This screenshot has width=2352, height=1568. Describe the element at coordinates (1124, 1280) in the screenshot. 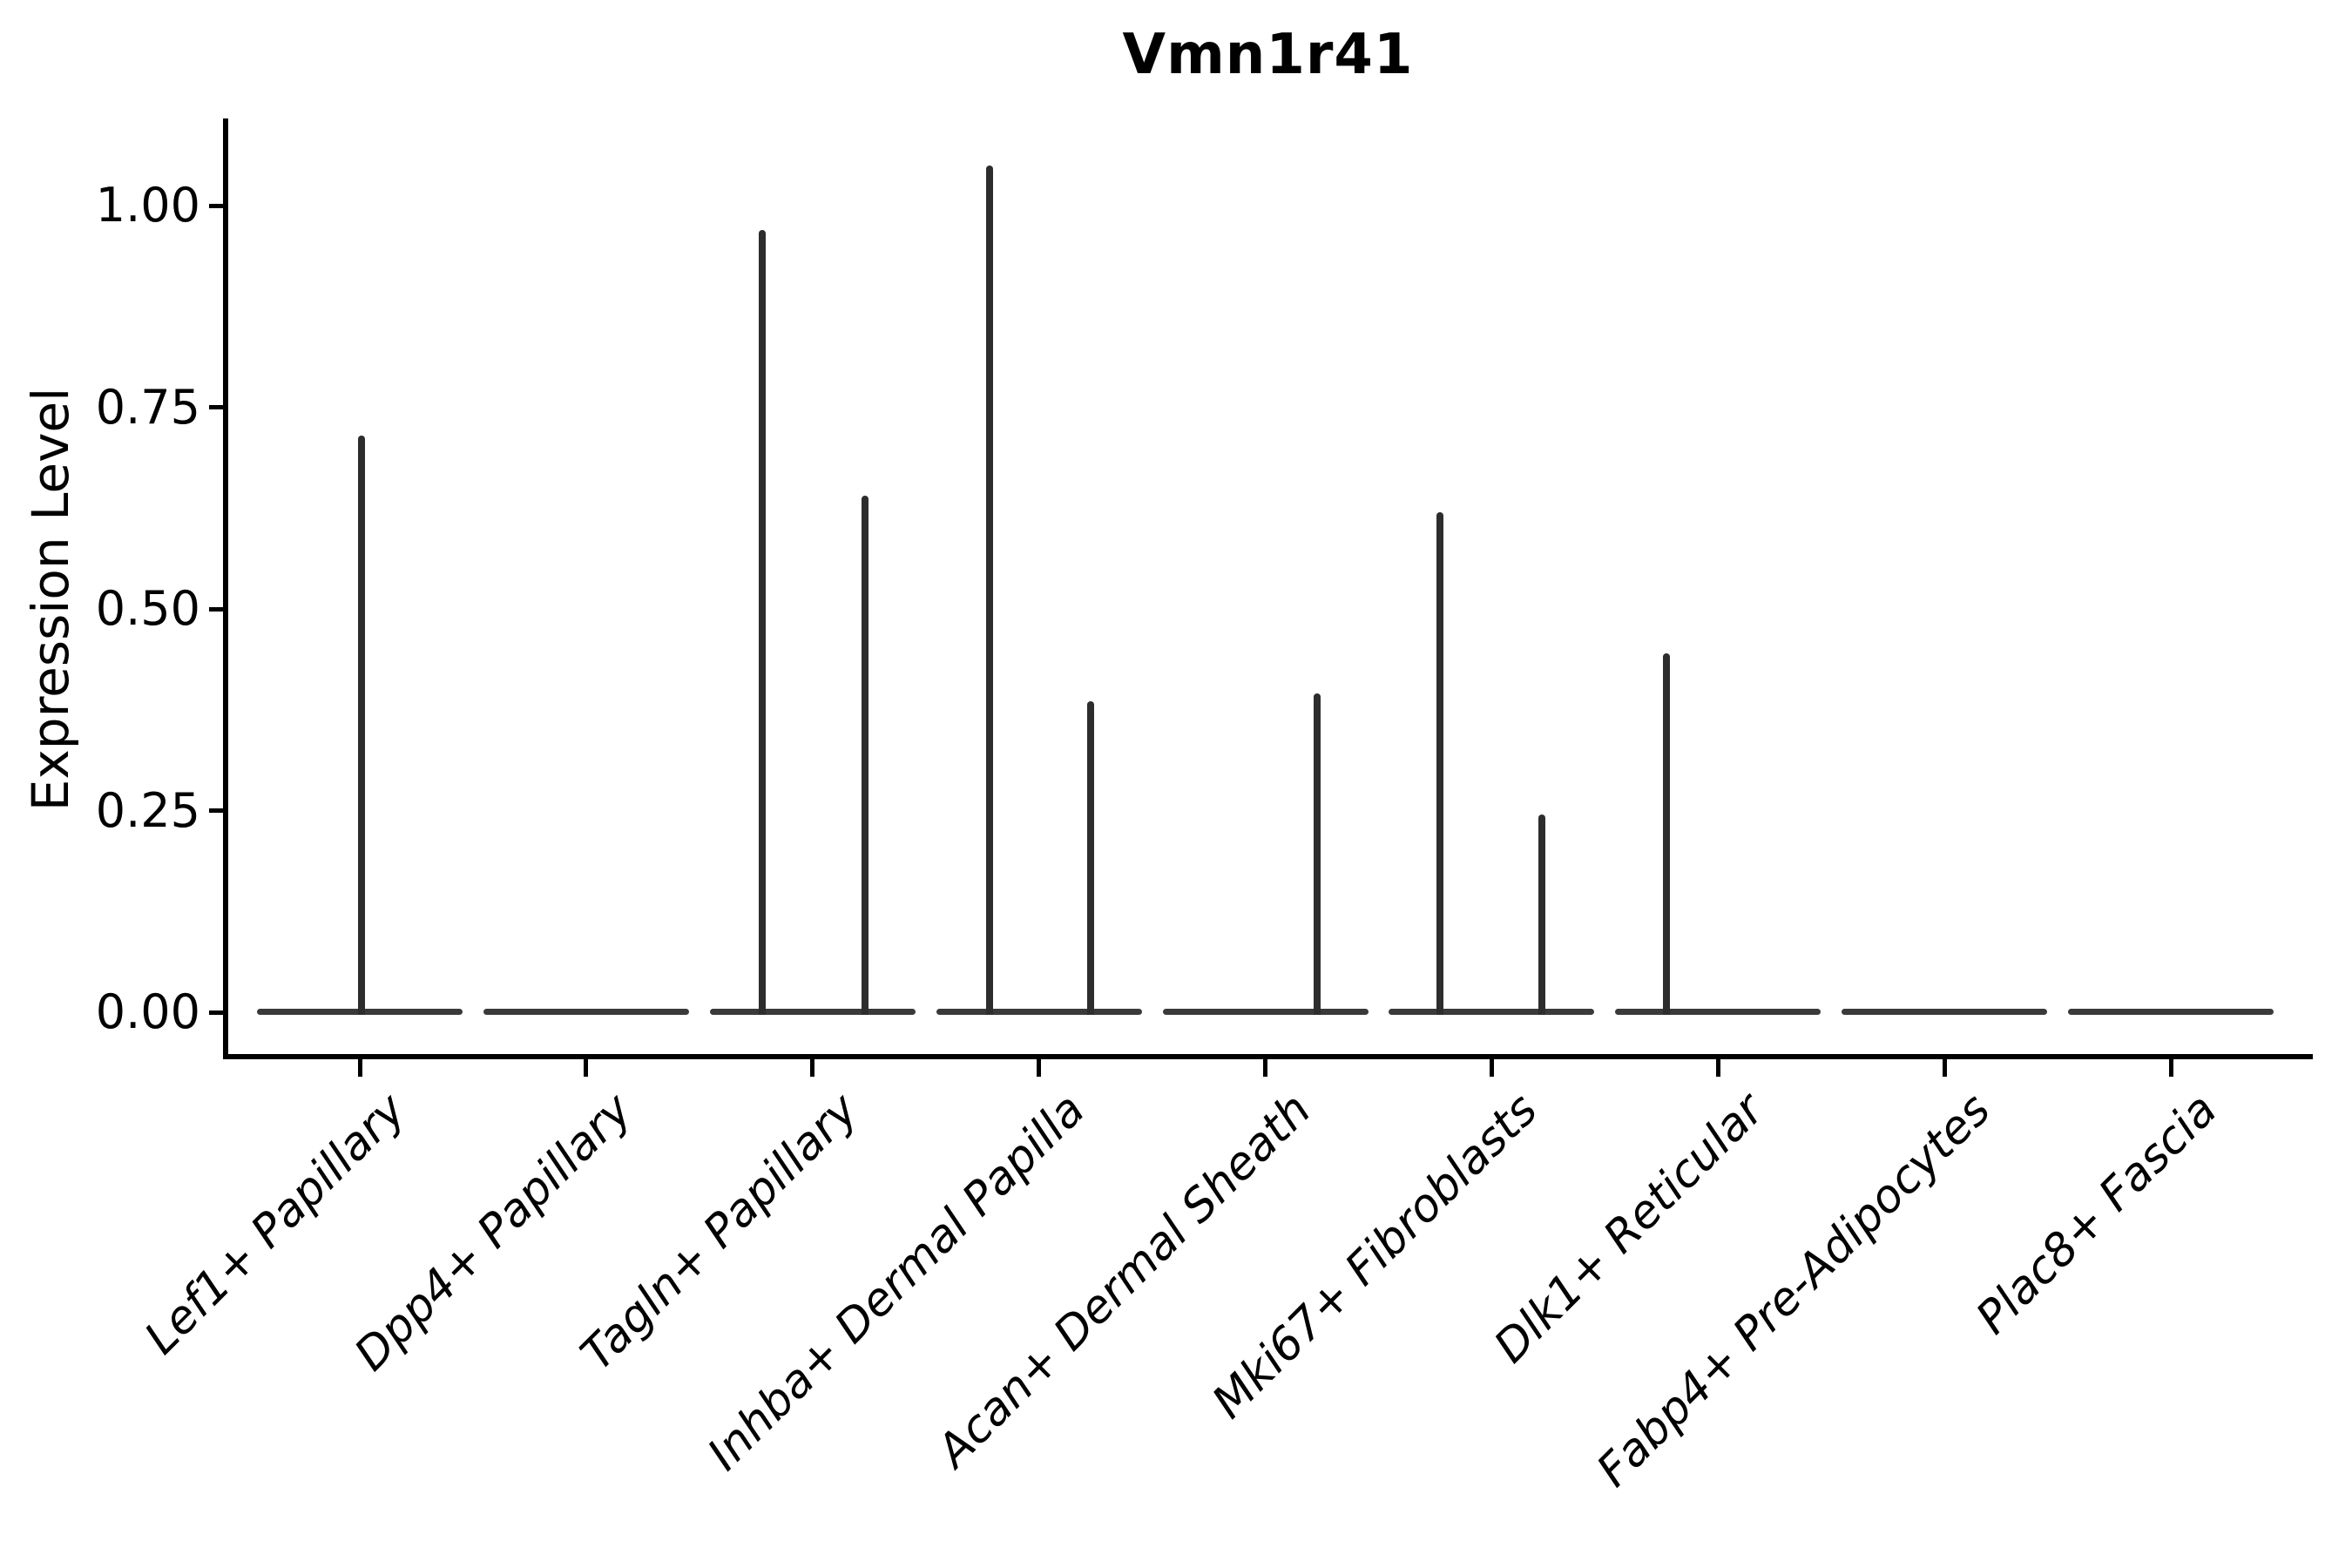

I see `x-tick-label: Acan+ Dermal Sheath` at that location.